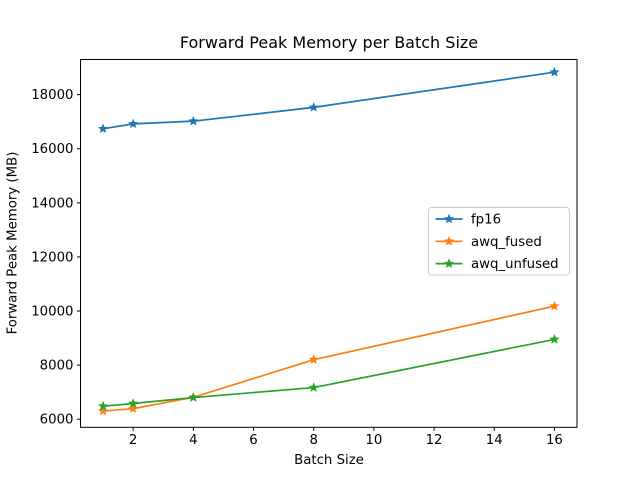 This screenshot has height=480, width=640. What do you see at coordinates (57, 420) in the screenshot?
I see `y-tick-label: 6000` at bounding box center [57, 420].